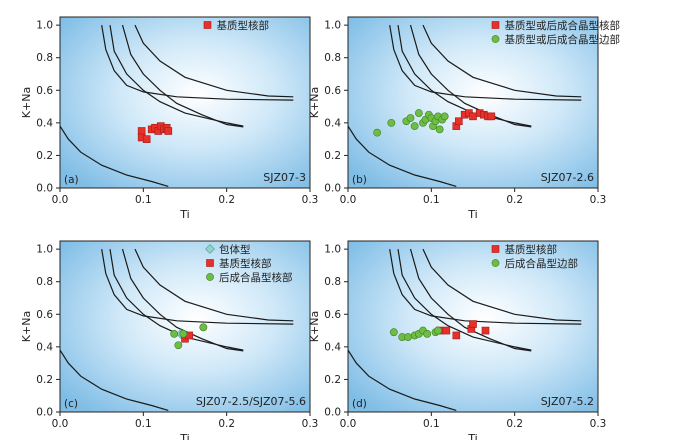 Image resolution: width=700 pixels, height=444 pixels. What do you see at coordinates (563, 39) in the screenshot?
I see `legend-label: 基质型或后成合晶型边部` at bounding box center [563, 39].